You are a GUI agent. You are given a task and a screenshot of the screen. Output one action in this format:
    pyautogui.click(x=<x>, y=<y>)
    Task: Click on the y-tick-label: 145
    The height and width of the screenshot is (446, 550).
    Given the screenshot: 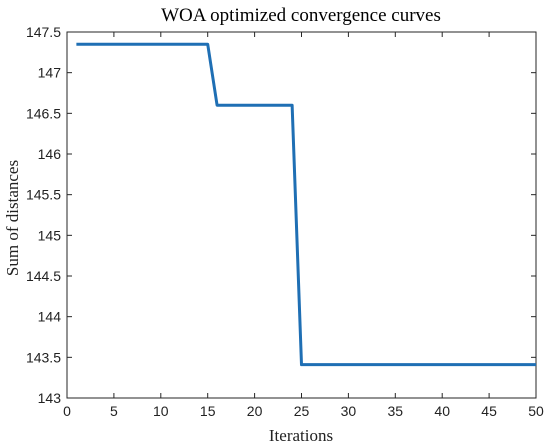 What is the action you would take?
    pyautogui.click(x=50, y=235)
    